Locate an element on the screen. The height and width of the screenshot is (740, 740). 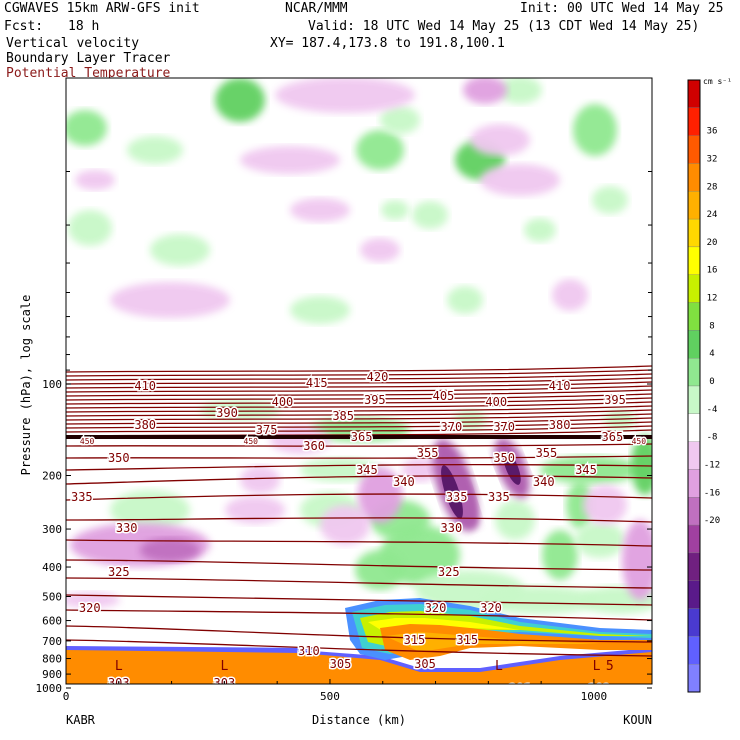
title-center: NCAR/MMM is located at coordinates (316, 8).